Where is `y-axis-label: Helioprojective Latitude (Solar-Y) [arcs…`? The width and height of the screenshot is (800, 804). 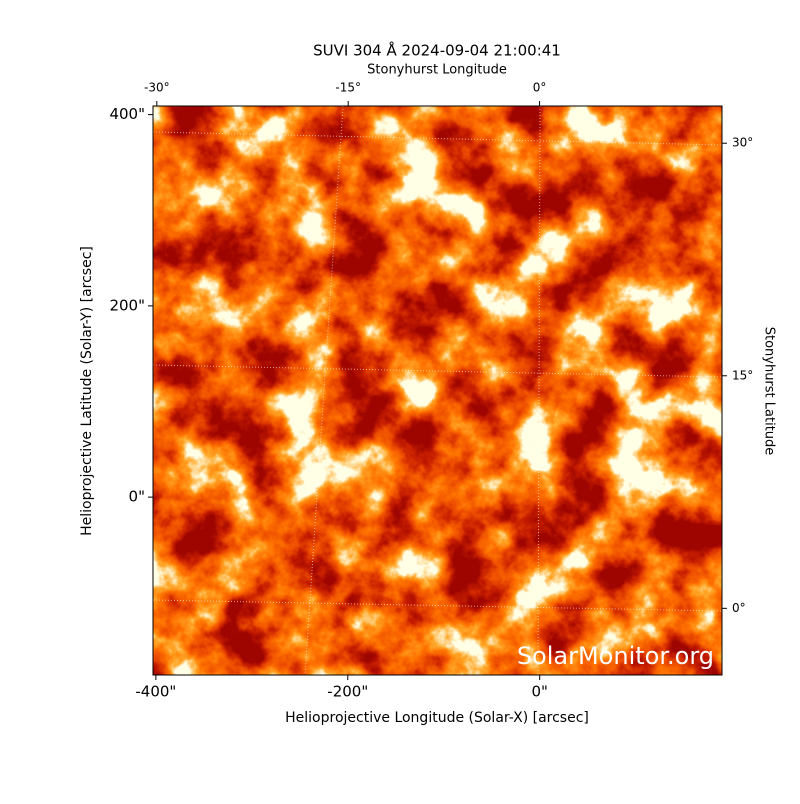 y-axis-label: Helioprojective Latitude (Solar-Y) [arcs… is located at coordinates (87, 391).